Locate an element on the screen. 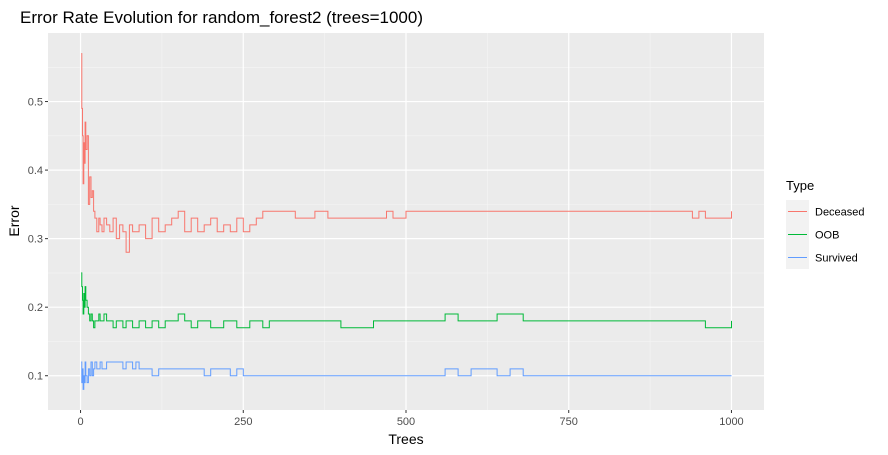 This screenshot has width=888, height=455. y-axis: 0.1 0.2 0.3 0.4 0.5 is located at coordinates (38, 240).